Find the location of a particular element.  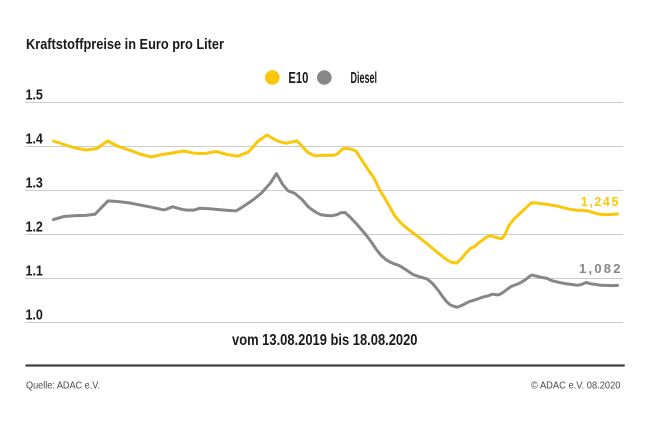

svg-text: 1.0 is located at coordinates (34, 316).